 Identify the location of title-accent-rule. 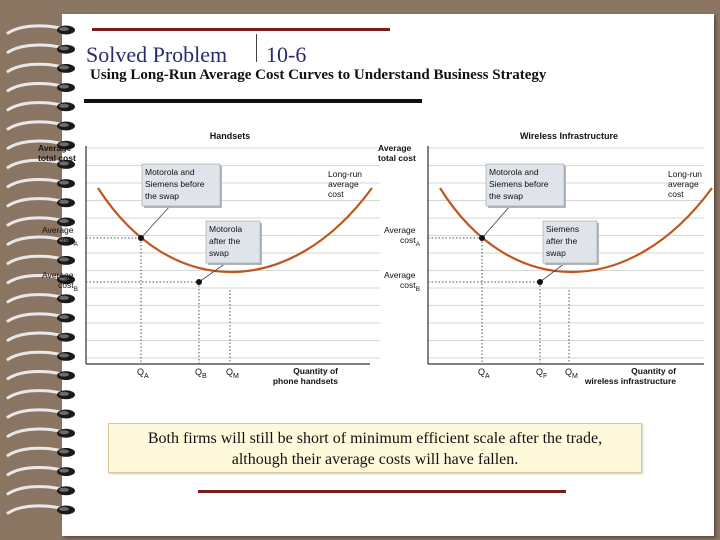
(241, 29).